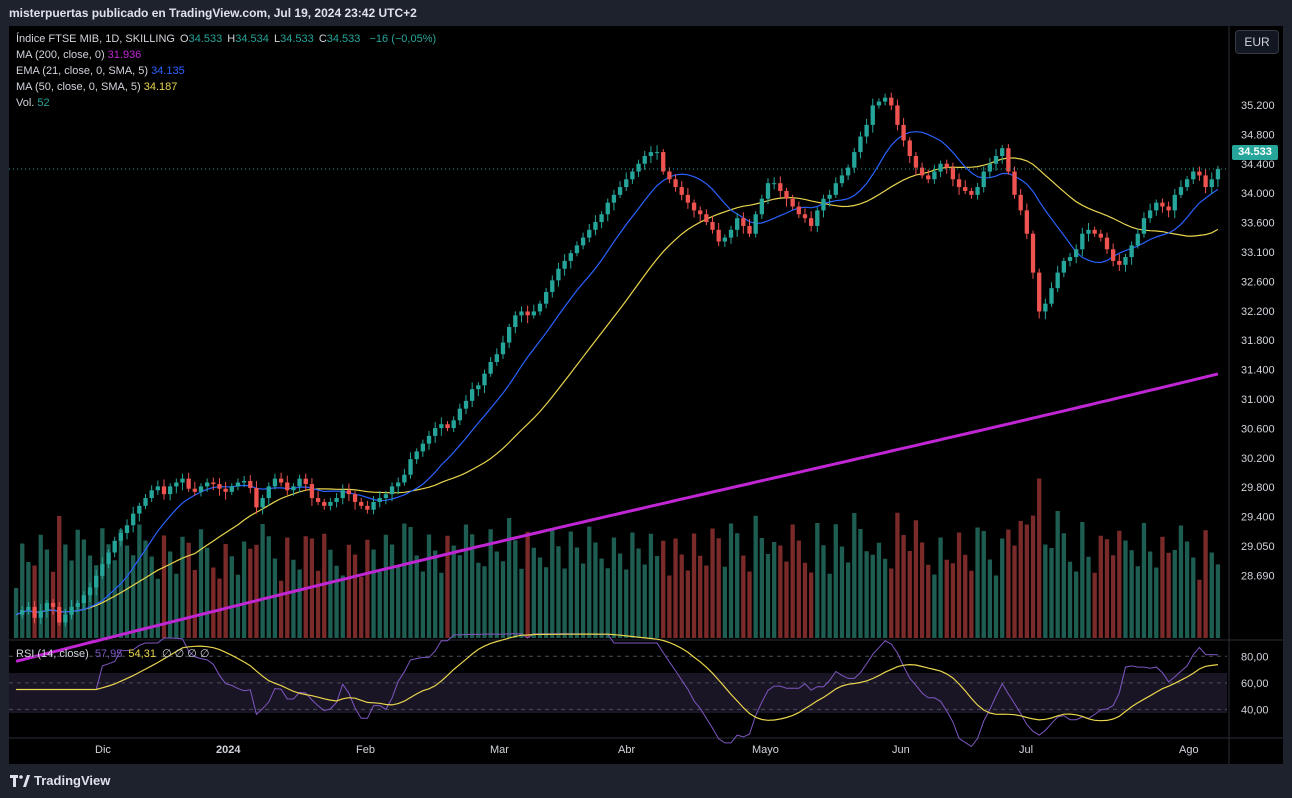 This screenshot has width=1292, height=798. Describe the element at coordinates (1258, 165) in the screenshot. I see `price-tick-label: 34.400` at that location.